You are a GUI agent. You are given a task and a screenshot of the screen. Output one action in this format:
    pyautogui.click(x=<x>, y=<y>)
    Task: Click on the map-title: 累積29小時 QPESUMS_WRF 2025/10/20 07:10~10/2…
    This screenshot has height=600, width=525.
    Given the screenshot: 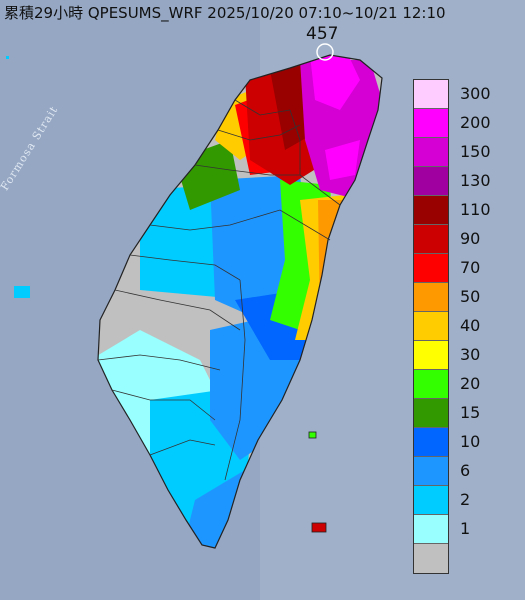 What is the action you would take?
    pyautogui.click(x=225, y=13)
    